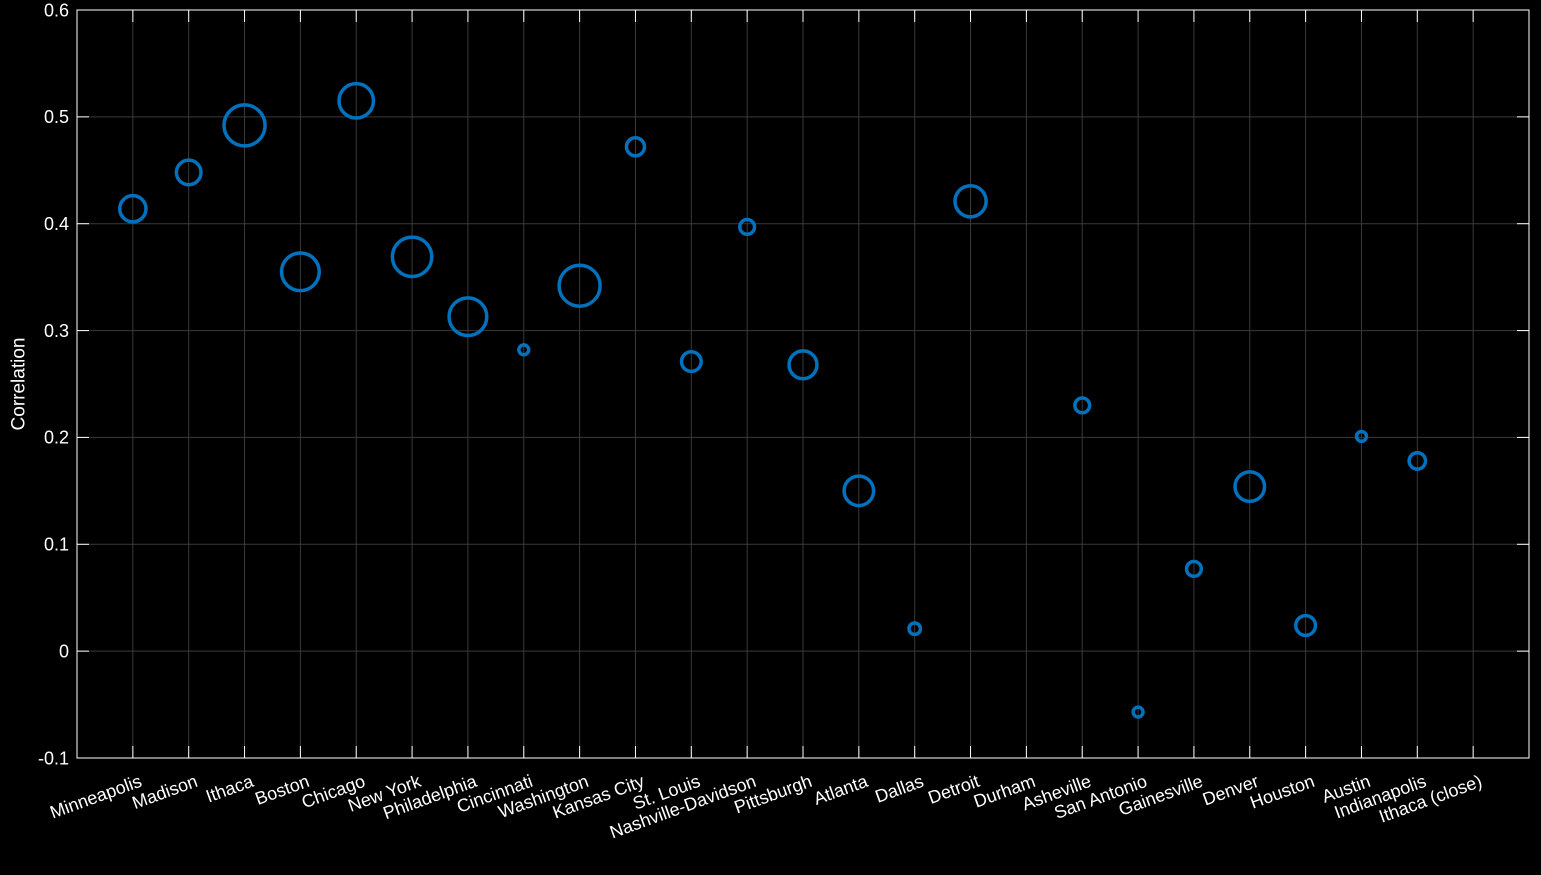 The width and height of the screenshot is (1541, 875). Describe the element at coordinates (1250, 487) in the screenshot. I see `data-point-denver` at that location.